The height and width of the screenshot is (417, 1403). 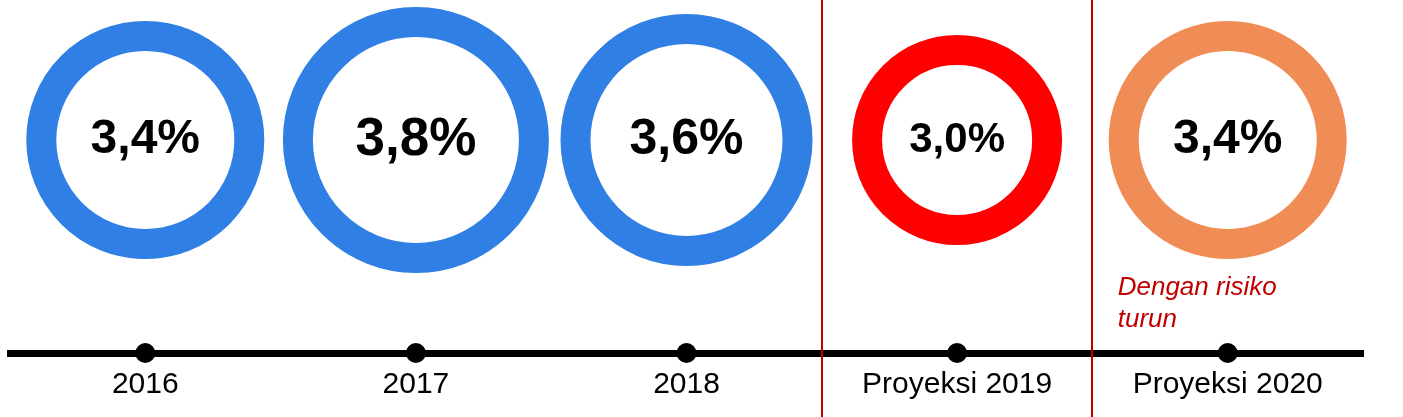 What do you see at coordinates (1227, 383) in the screenshot?
I see `category-label: Proyeksi 2020` at bounding box center [1227, 383].